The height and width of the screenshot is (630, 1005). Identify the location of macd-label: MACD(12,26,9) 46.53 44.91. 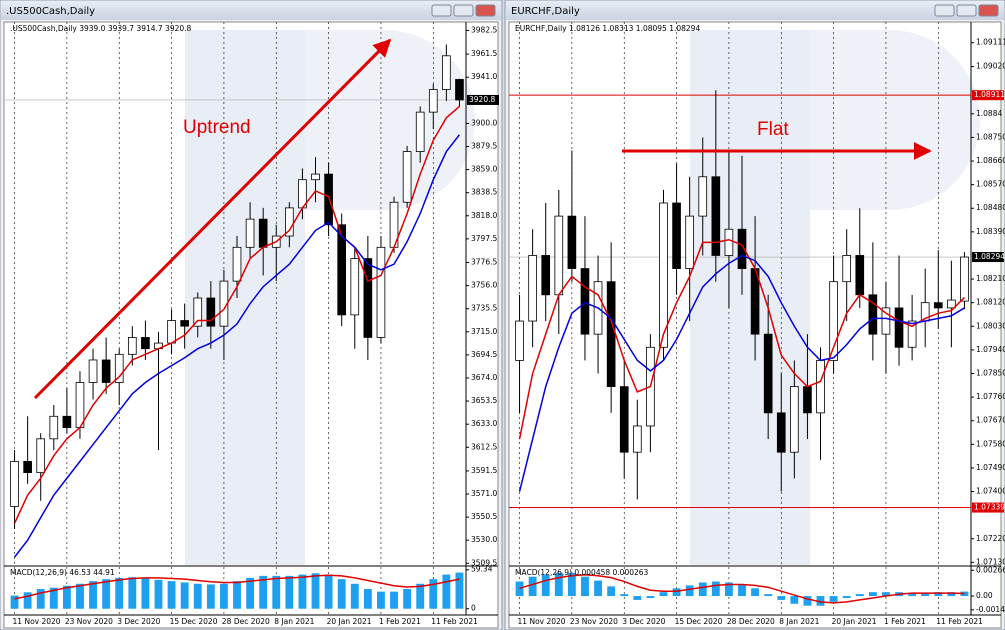
(62, 572).